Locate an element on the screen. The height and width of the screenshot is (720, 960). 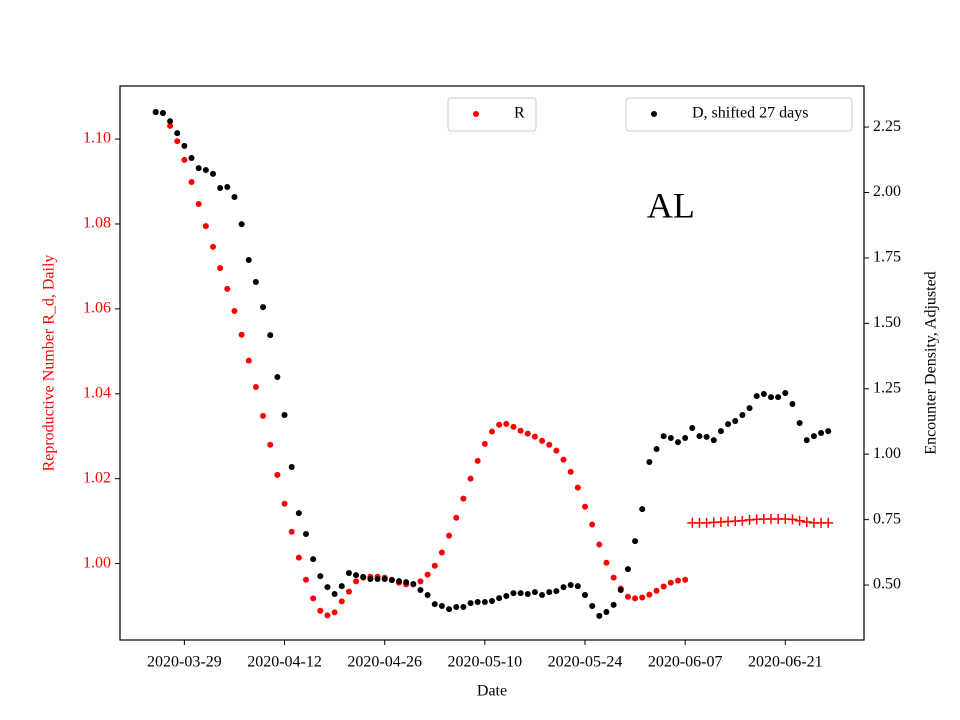
y2-tick-label: 2.25 is located at coordinates (887, 126).